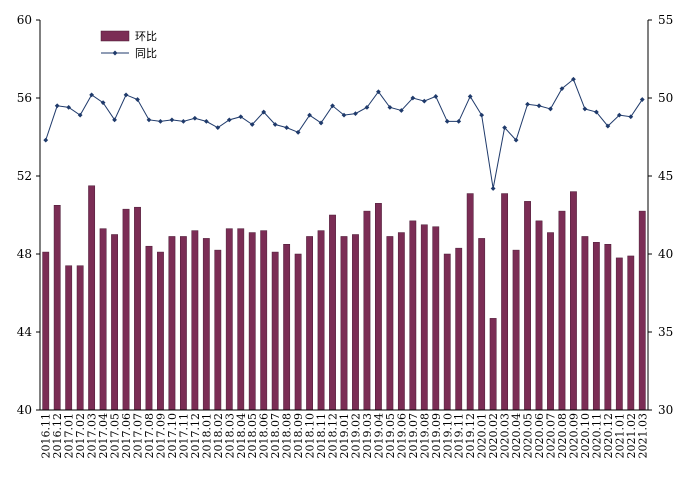 The image size is (678, 480). What do you see at coordinates (562, 89) in the screenshot?
I see `point-2020.08` at bounding box center [562, 89].